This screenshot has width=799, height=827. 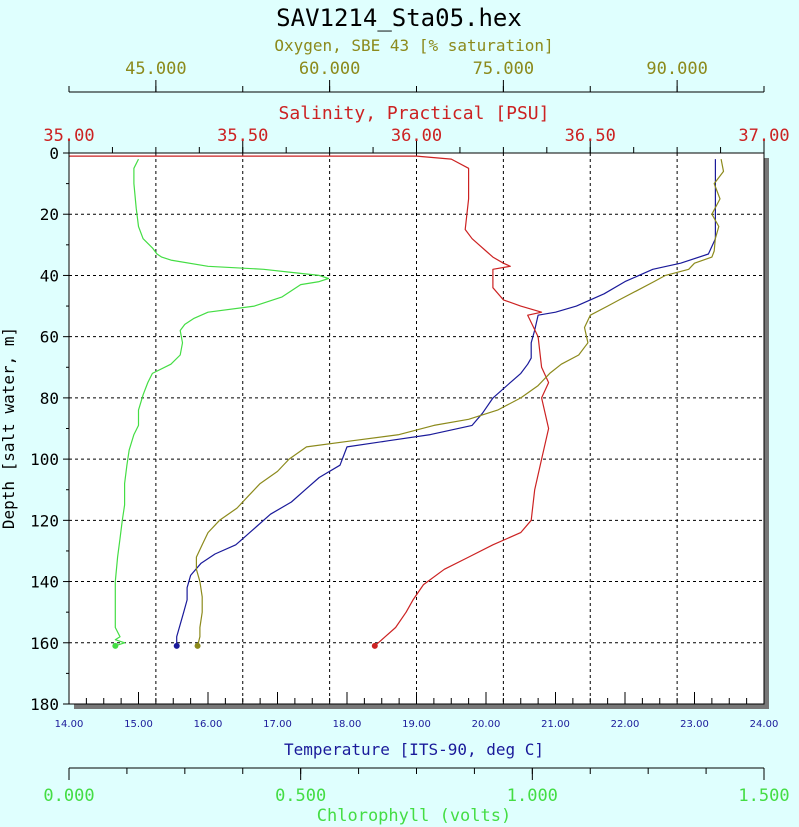 I want to click on temperature-axis-tick-label: 24.00, so click(x=764, y=724).